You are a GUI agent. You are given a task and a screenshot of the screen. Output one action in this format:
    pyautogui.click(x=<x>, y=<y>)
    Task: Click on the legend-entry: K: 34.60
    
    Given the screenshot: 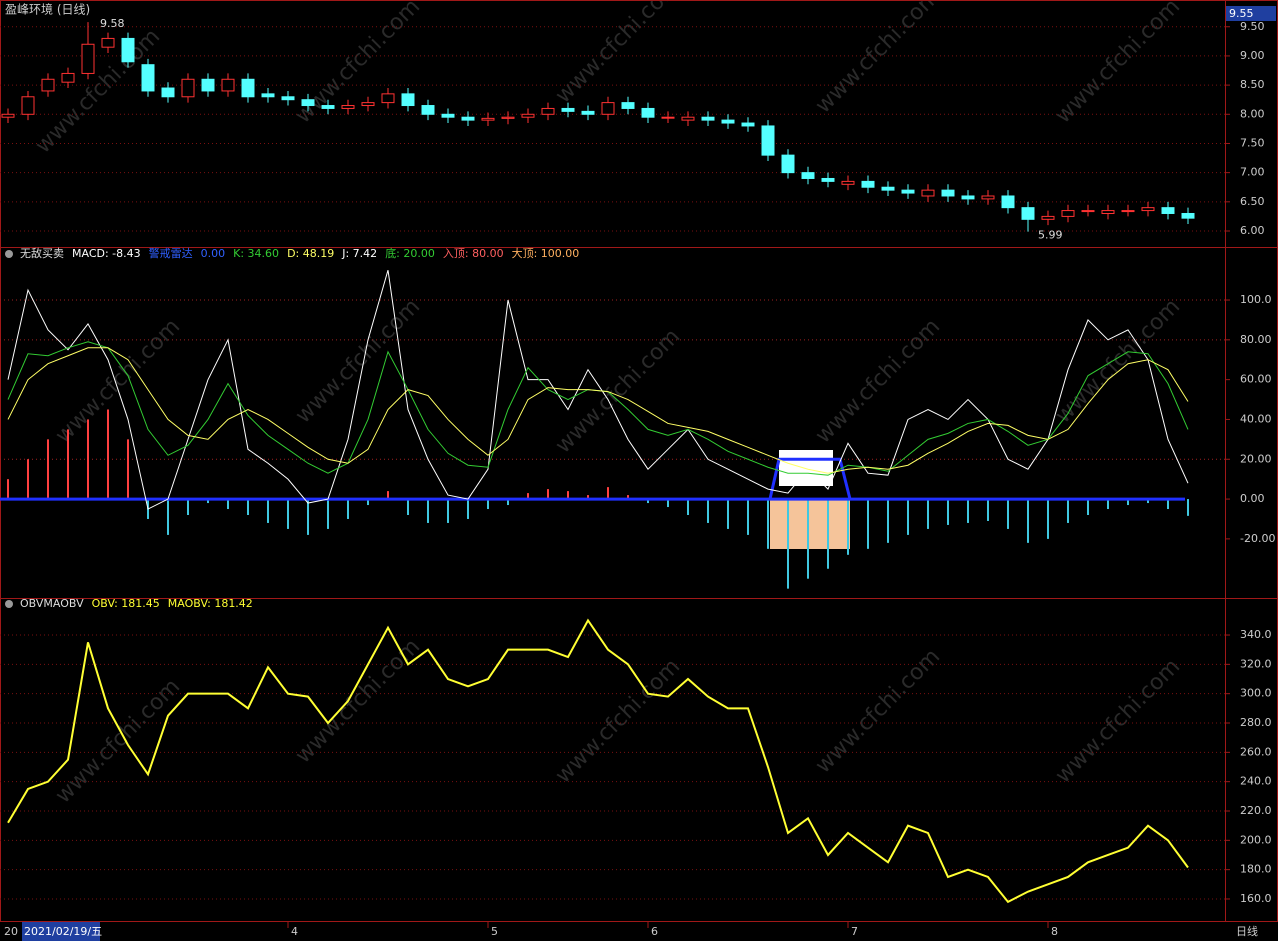 What is the action you would take?
    pyautogui.click(x=256, y=253)
    